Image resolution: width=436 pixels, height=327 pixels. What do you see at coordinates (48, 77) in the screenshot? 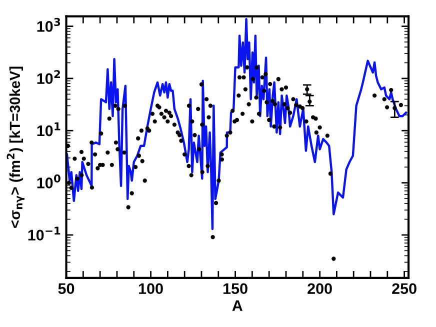
I see `y-tick-label: 10$^{2}$` at bounding box center [48, 77].